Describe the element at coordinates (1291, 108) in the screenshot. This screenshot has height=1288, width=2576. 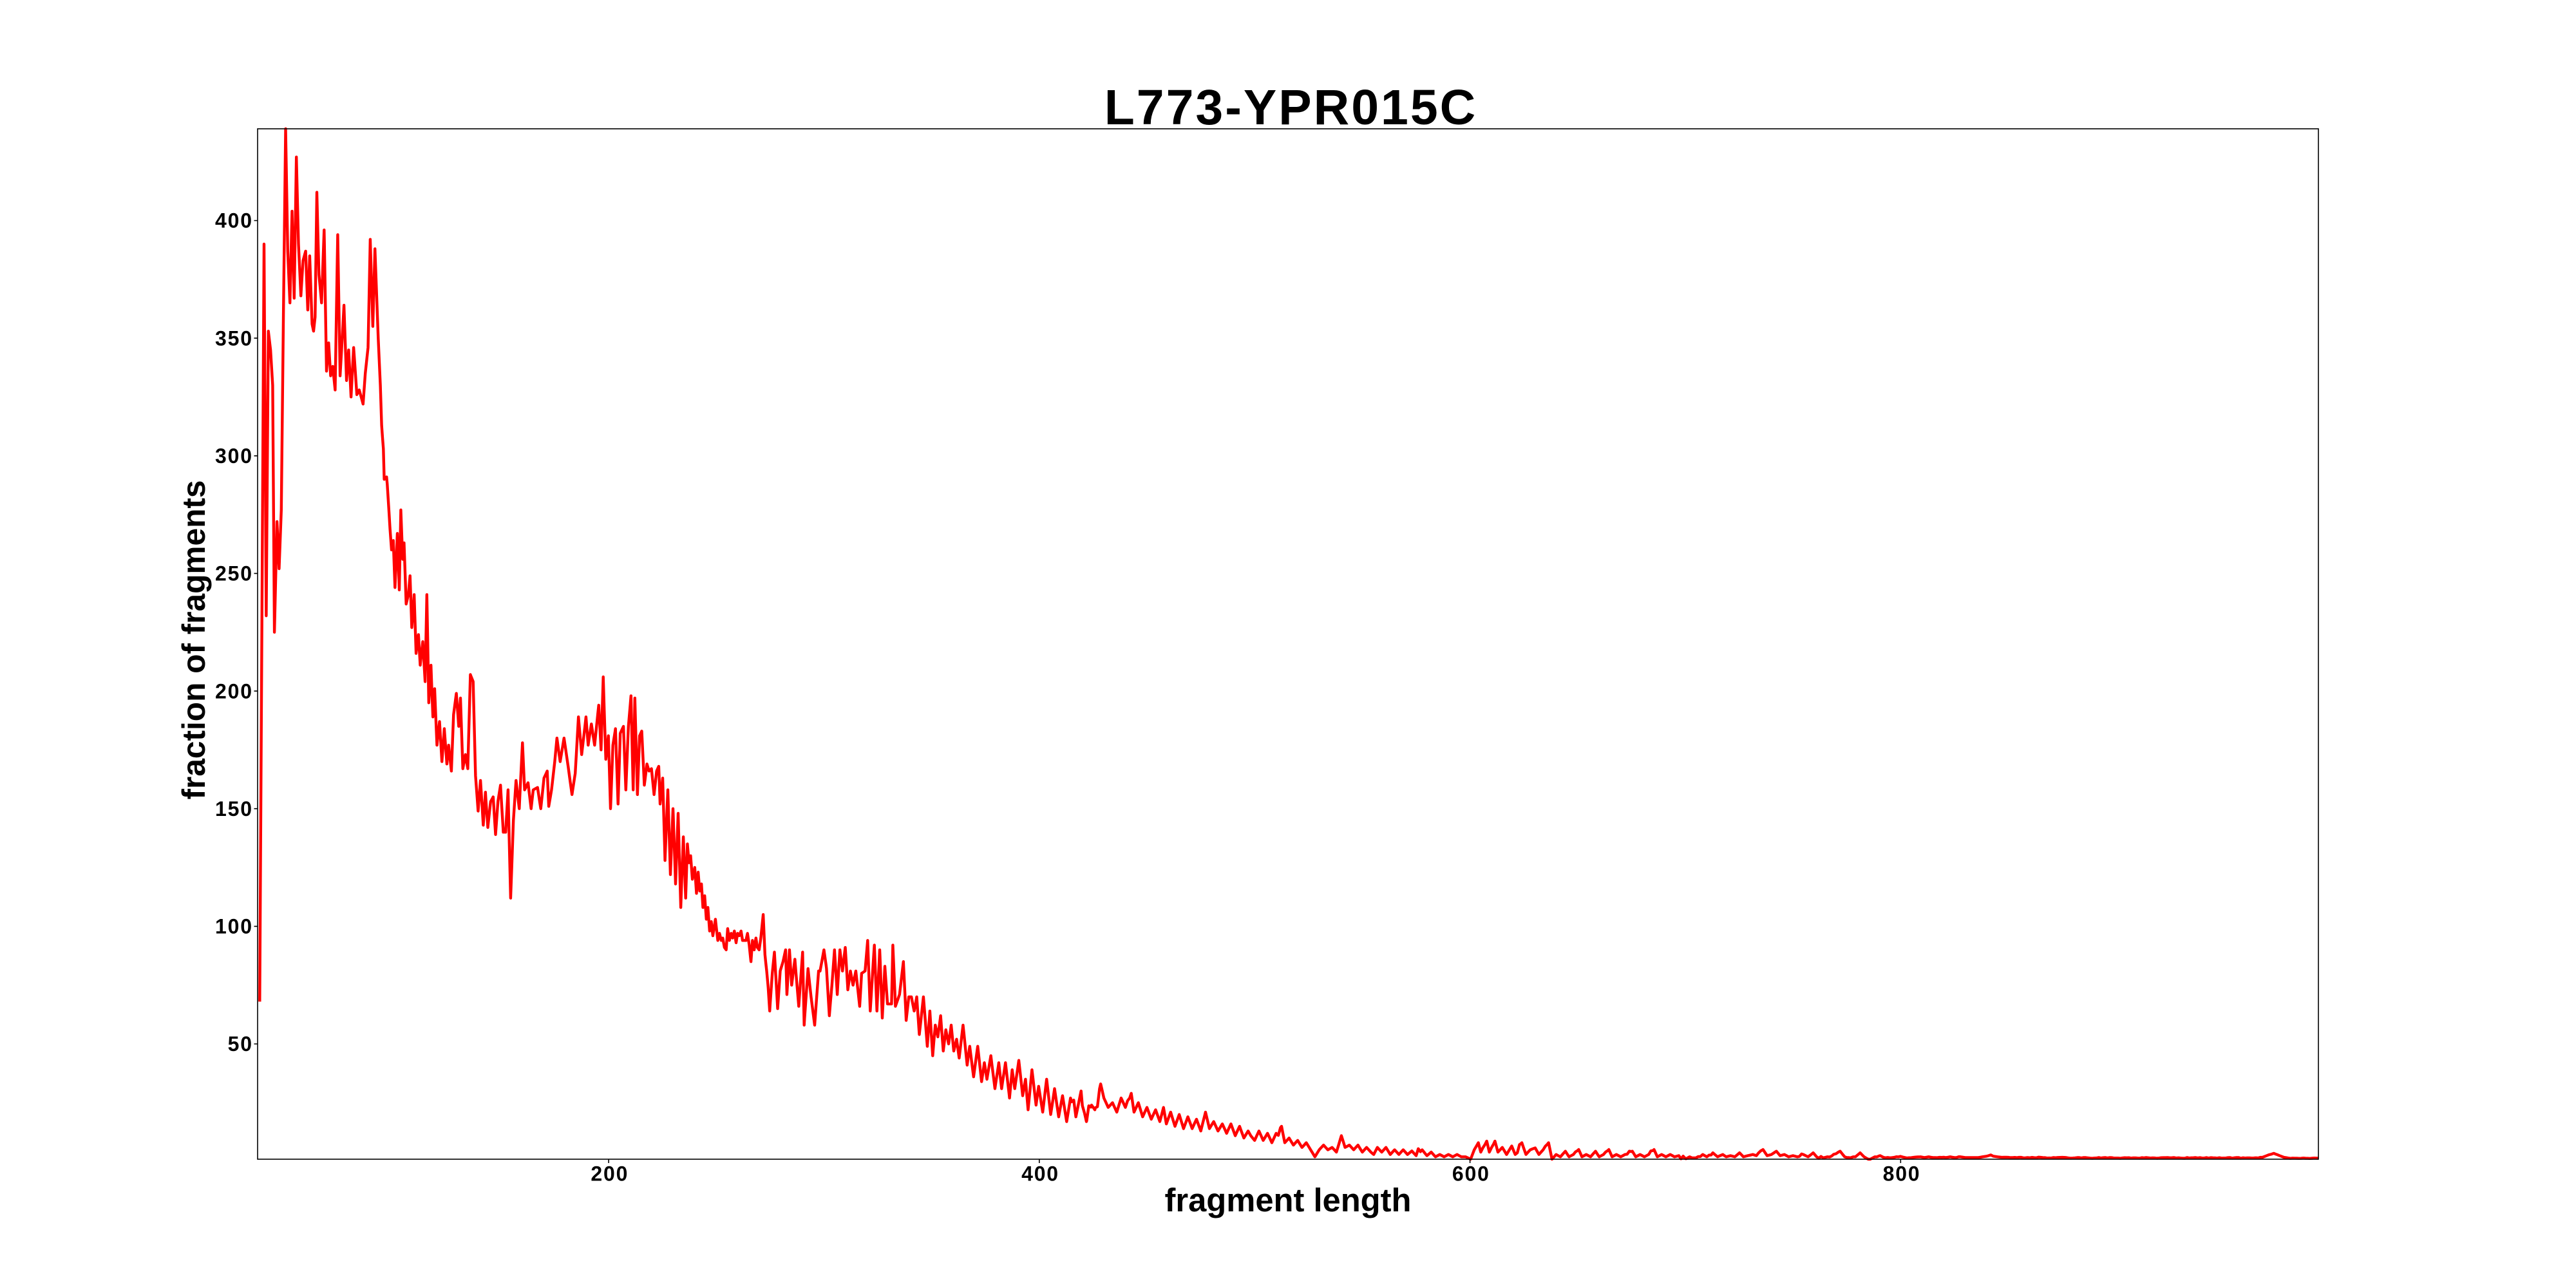
I see `svg-text: L773-YPR015C` at that location.